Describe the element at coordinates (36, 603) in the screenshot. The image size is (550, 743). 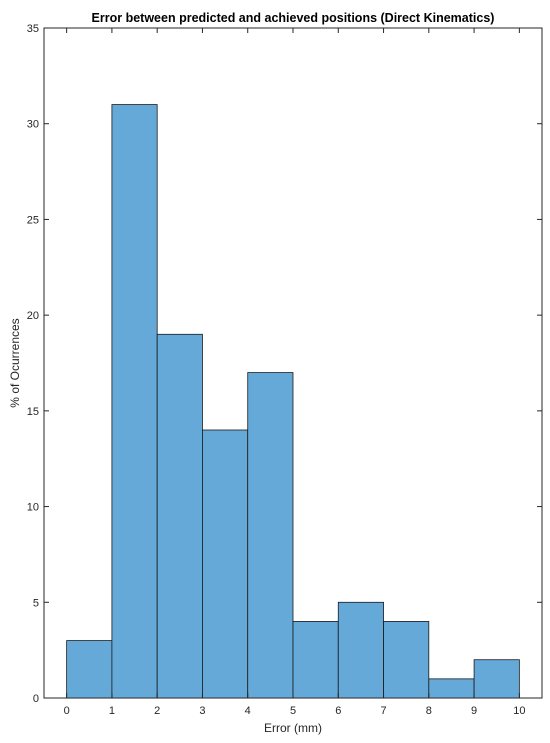
I see `y-tick-label: 5` at that location.